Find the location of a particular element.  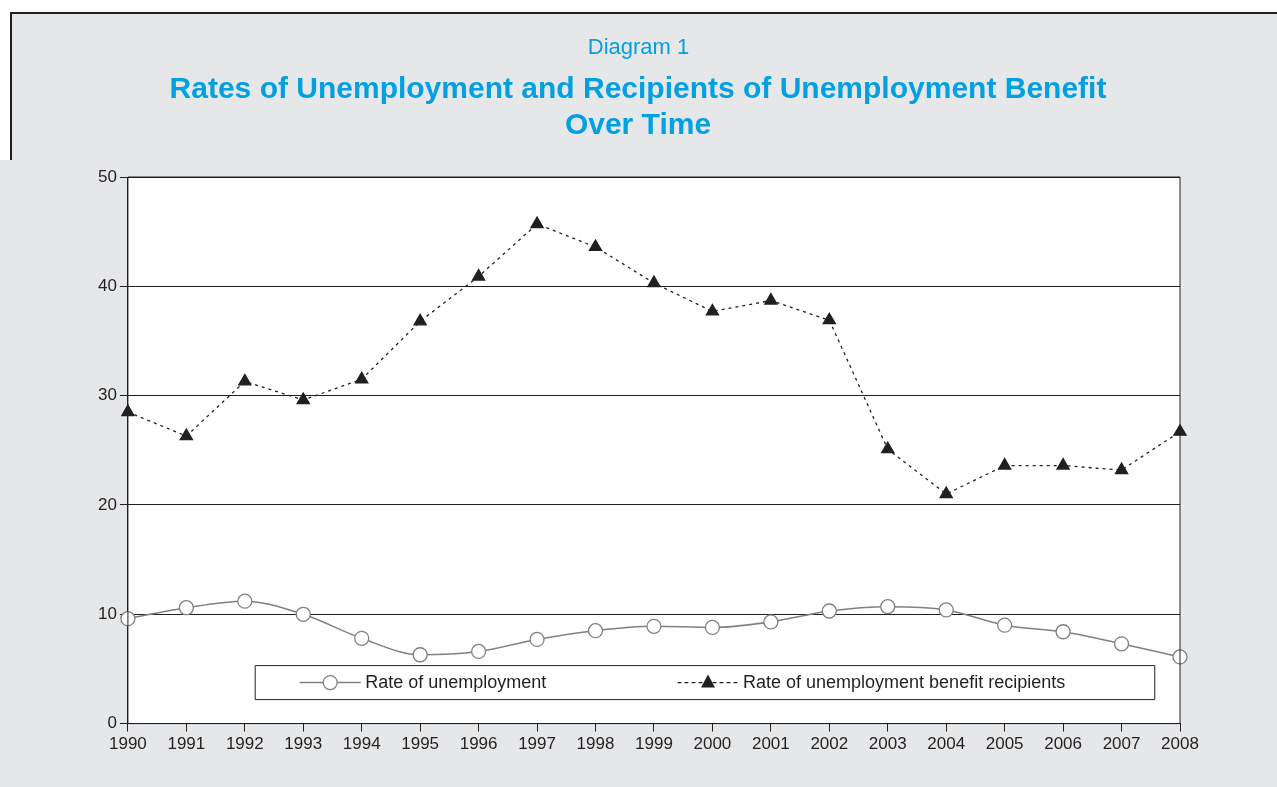

x-tick-label: 1999 is located at coordinates (654, 744).